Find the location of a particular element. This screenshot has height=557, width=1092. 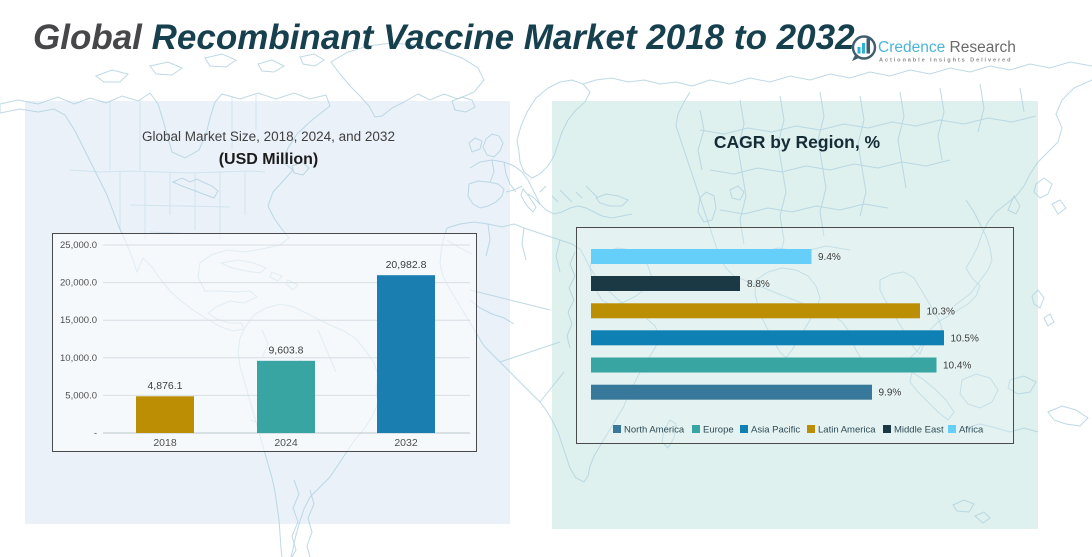

svg-text: 2024 is located at coordinates (286, 443).